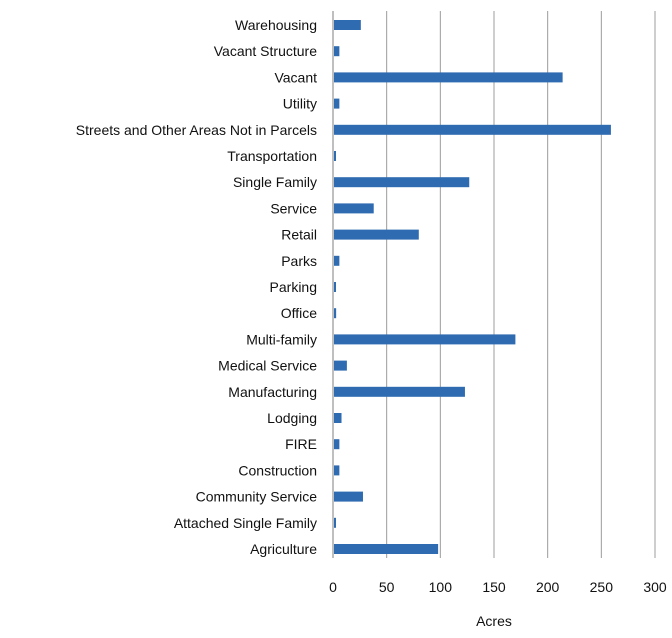 The width and height of the screenshot is (672, 638). Describe the element at coordinates (441, 587) in the screenshot. I see `x-tick-label: 100` at that location.